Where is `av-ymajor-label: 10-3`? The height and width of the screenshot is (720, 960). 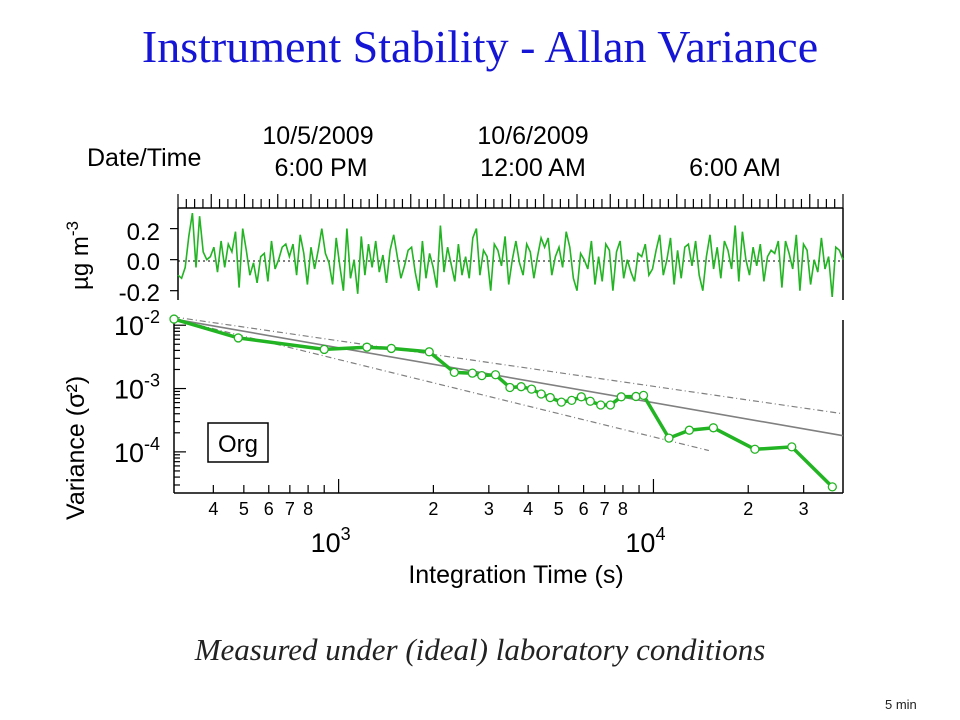
av-ymajor-label: 10-3 is located at coordinates (137, 388).